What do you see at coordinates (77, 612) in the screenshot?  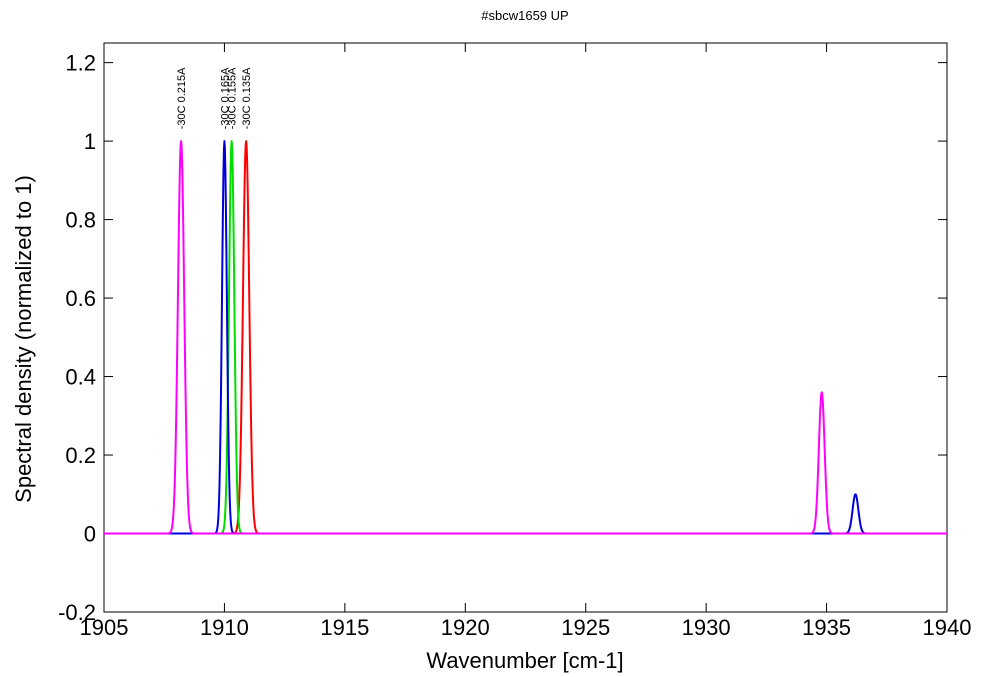 I see `y-tick-label: -0.2` at bounding box center [77, 612].